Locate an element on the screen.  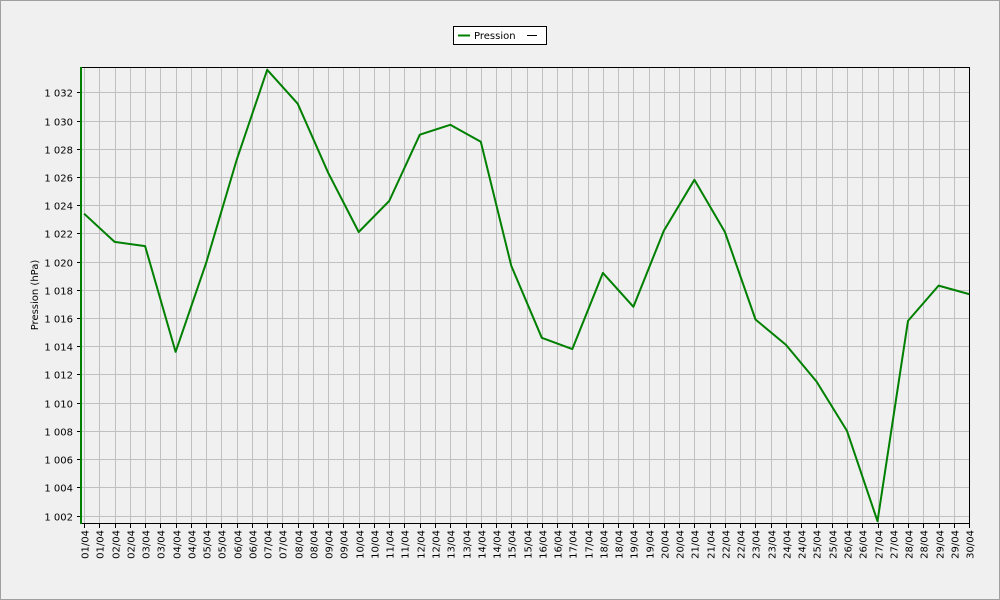
y-tick-label: 1 008 is located at coordinates (58, 433).